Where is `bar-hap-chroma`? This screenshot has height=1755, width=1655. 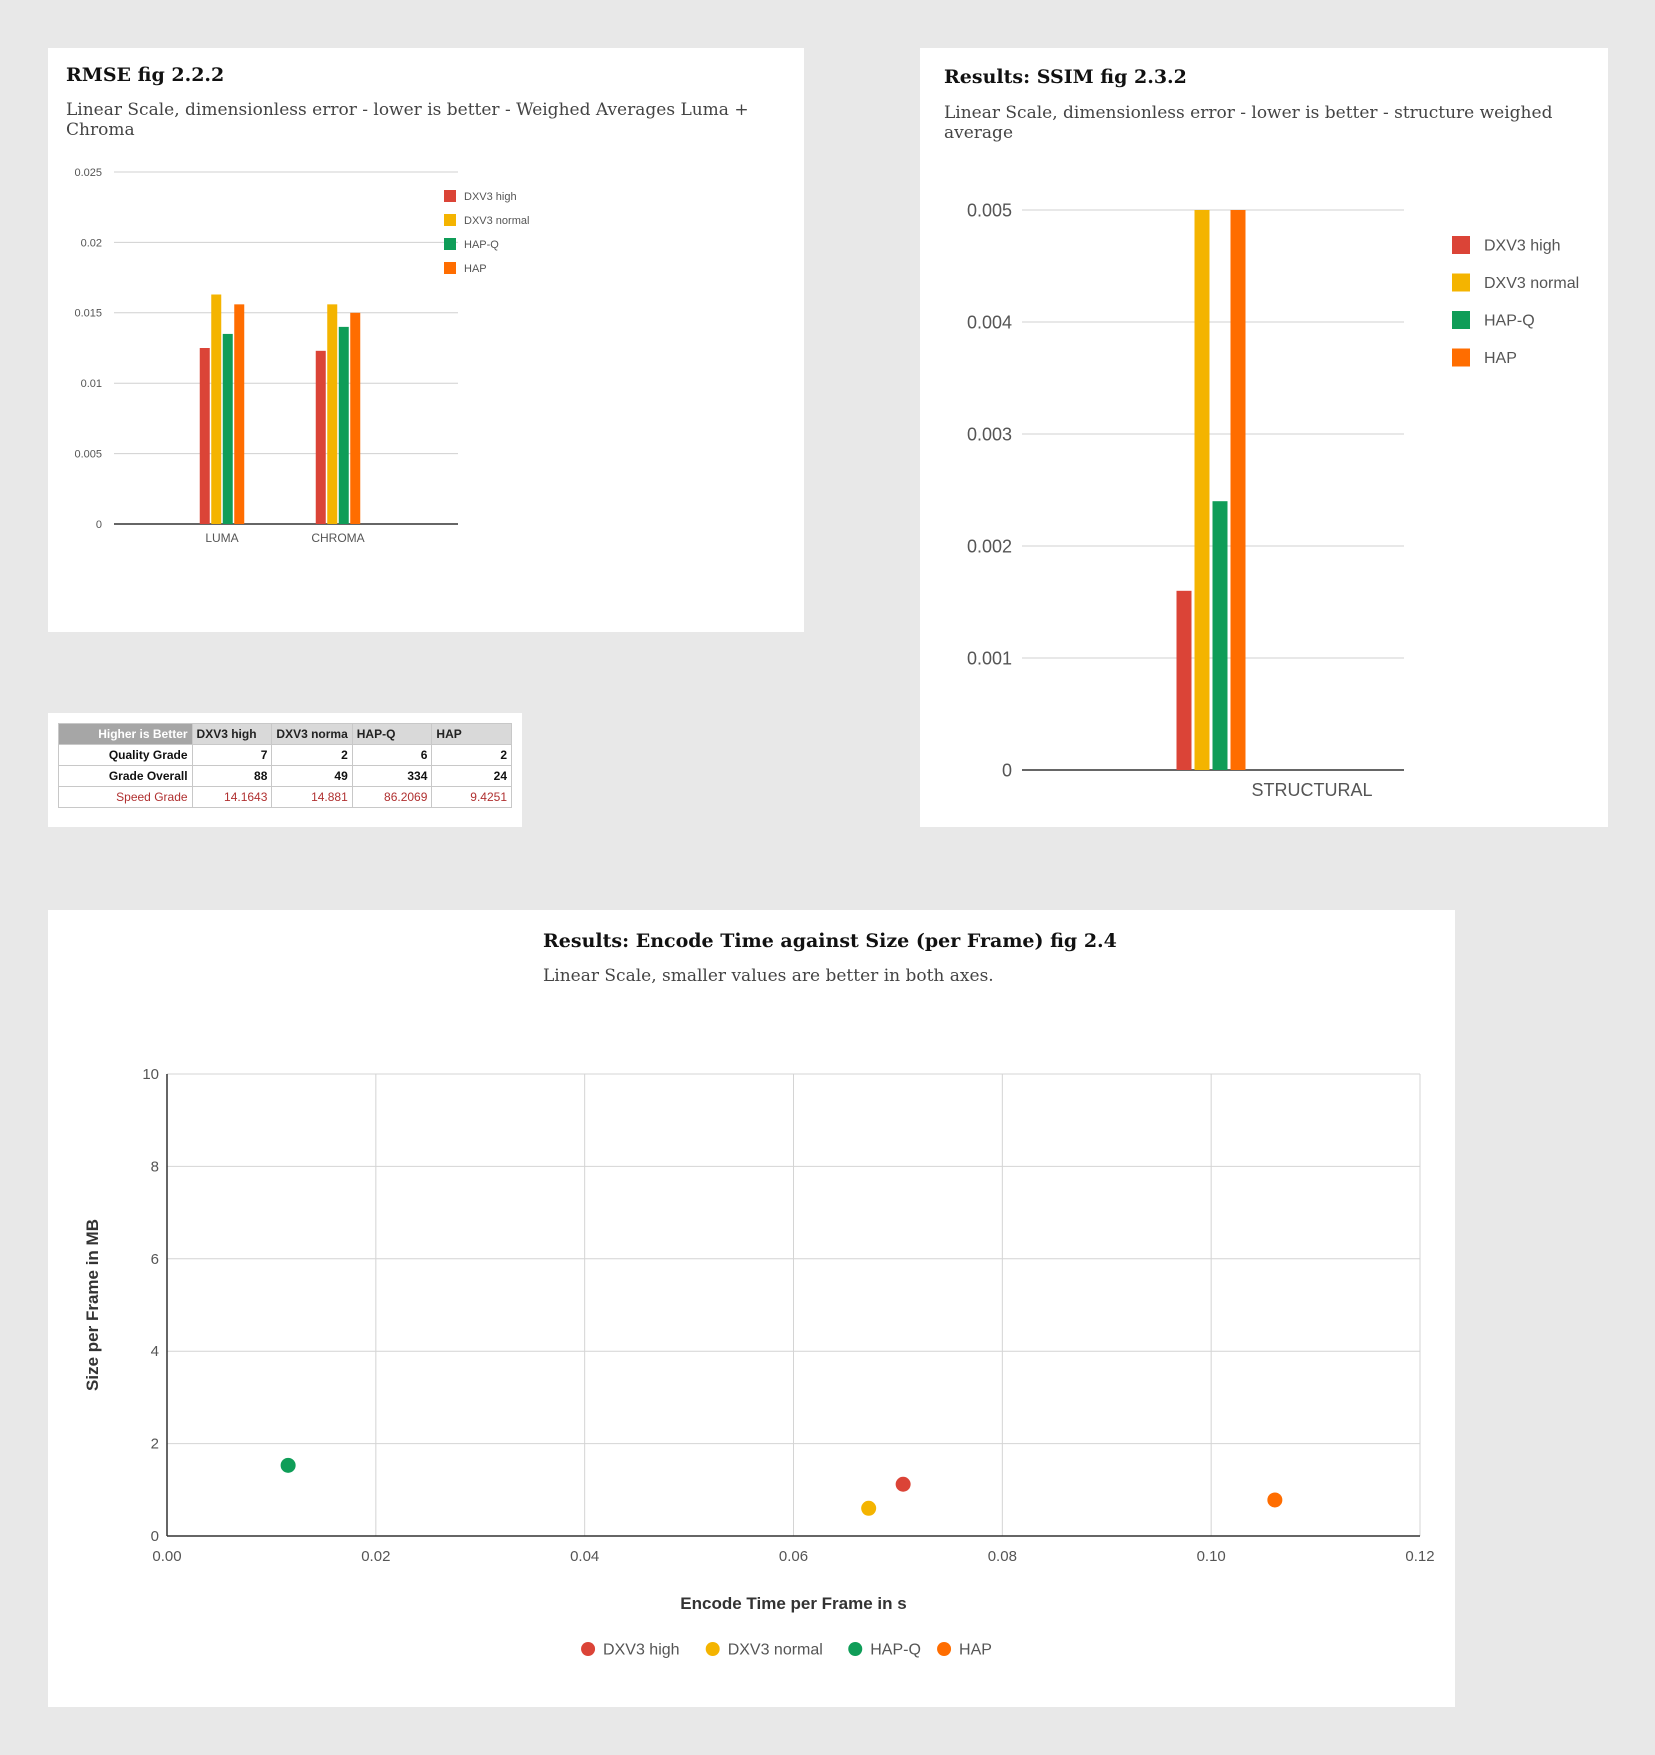 bar-hap-chroma is located at coordinates (355, 418).